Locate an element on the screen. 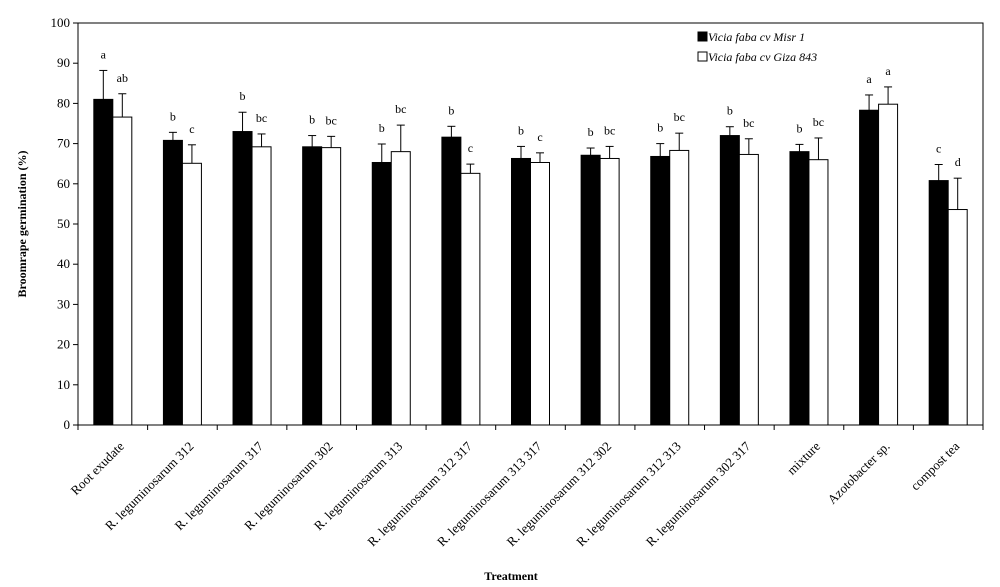 This screenshot has height=587, width=1000. x-tick-label: Azotobacter sp. is located at coordinates (858, 473).